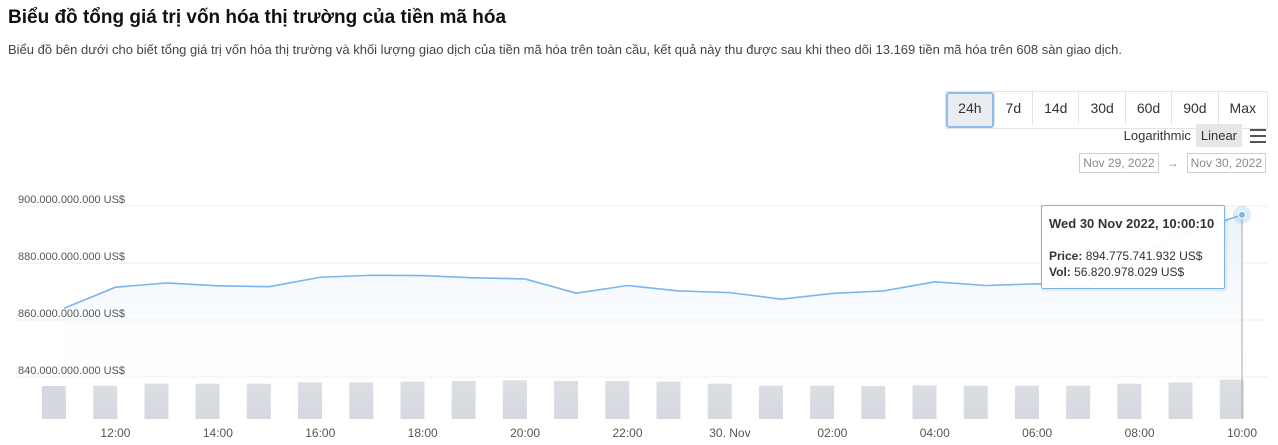  I want to click on hamburger-menu-icon, so click(1258, 135).